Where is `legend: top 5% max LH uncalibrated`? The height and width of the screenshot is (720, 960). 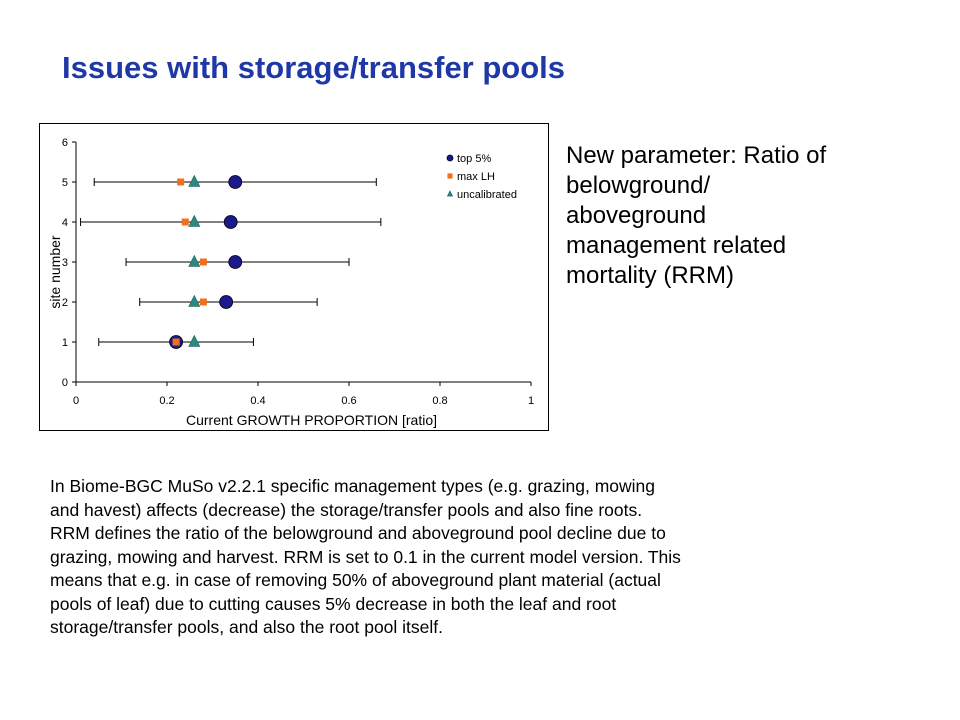
legend: top 5% max LH uncalibrated is located at coordinates (481, 177).